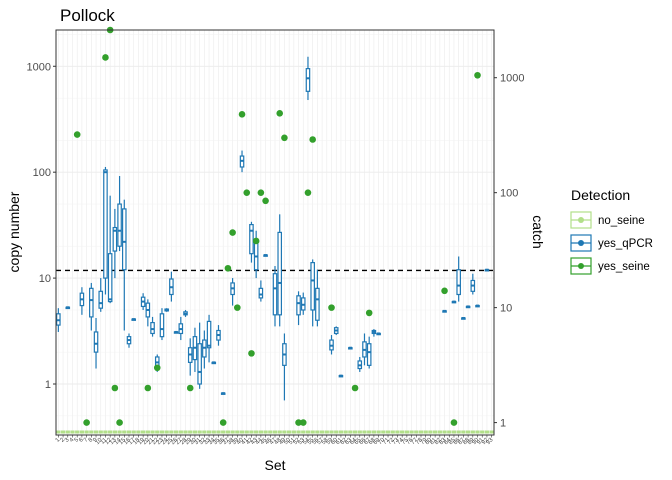 The image size is (672, 480). What do you see at coordinates (329, 441) in the screenshot?
I see `x-tick-label: 59` at bounding box center [329, 441].